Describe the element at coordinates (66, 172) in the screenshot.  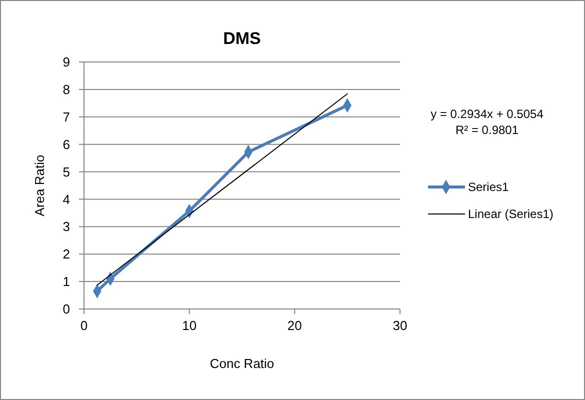
I see `y-tick-label: 5` at that location.